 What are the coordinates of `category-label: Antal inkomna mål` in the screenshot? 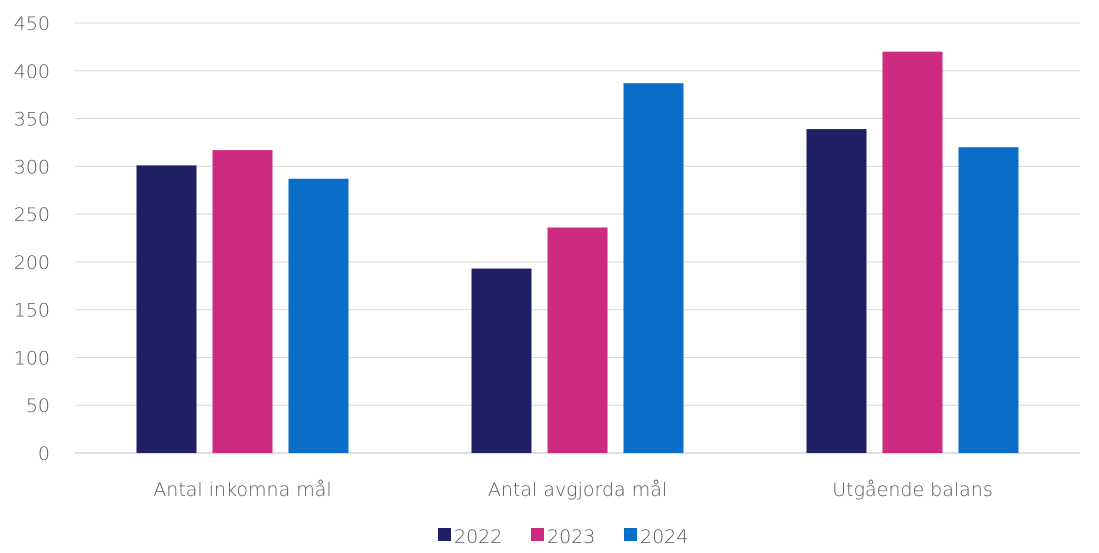 It's located at (242, 490).